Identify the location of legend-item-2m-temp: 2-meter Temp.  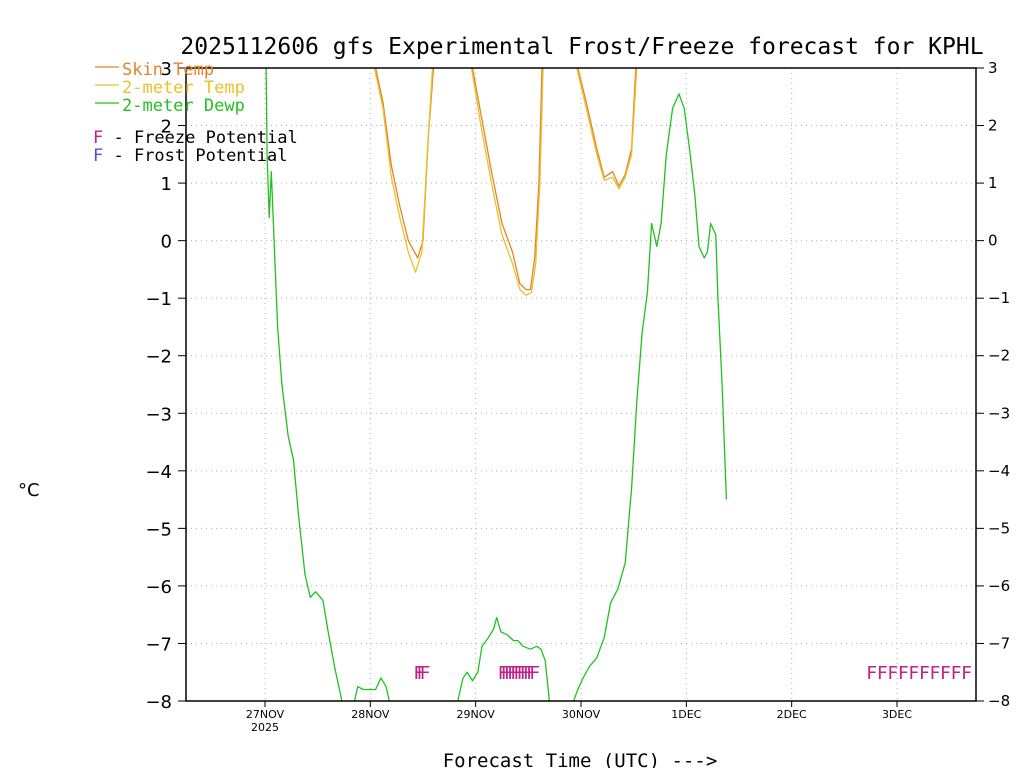
(170, 88).